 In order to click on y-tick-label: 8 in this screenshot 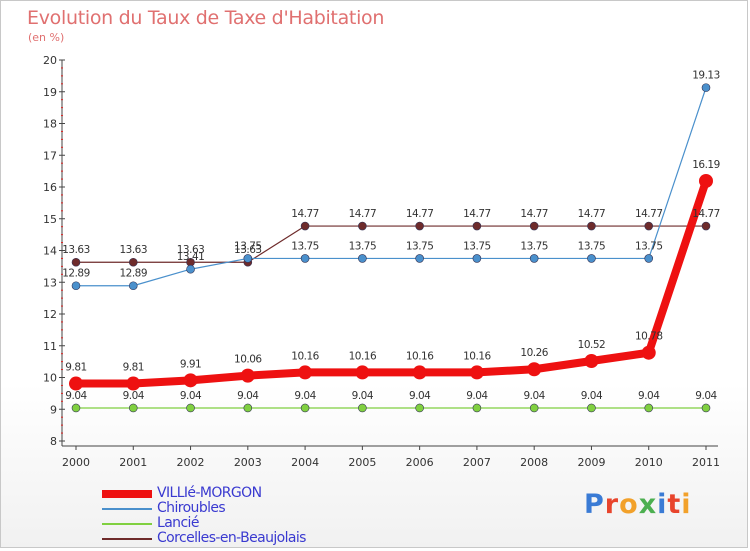, I will do `click(53, 441)`.